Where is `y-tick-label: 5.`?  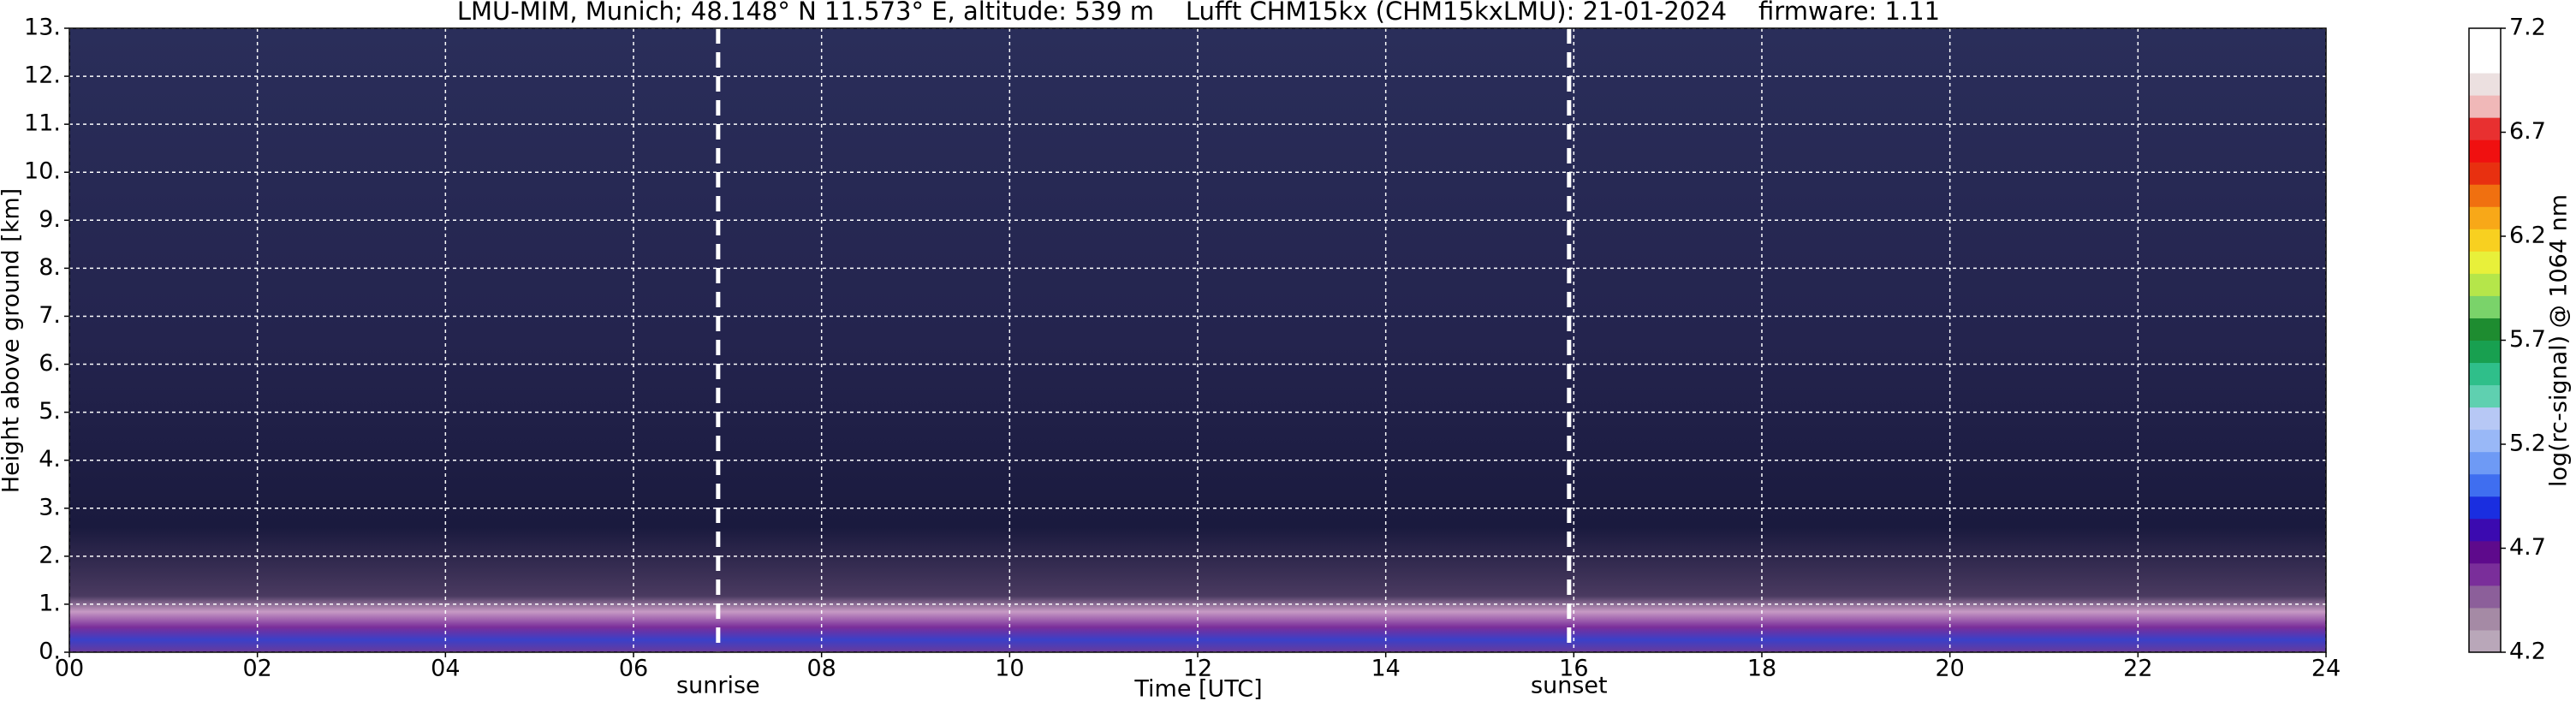 y-tick-label: 5. is located at coordinates (50, 411).